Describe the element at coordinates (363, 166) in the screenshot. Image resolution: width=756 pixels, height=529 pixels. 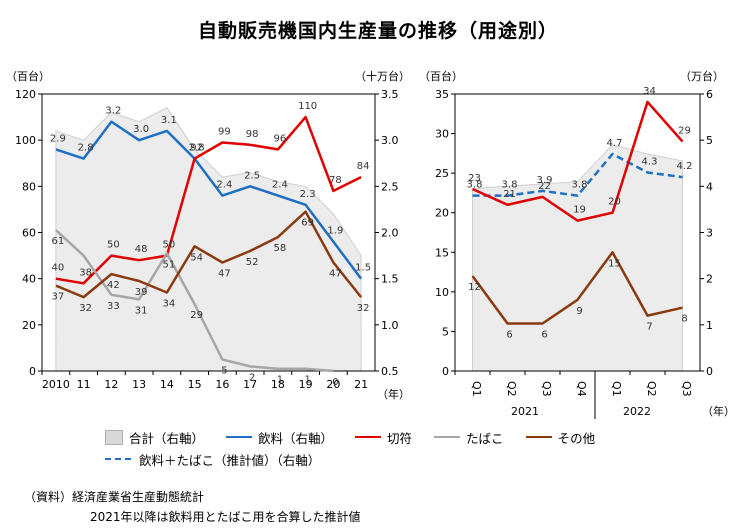
I see `panel1-data-label-tickets: 84` at that location.